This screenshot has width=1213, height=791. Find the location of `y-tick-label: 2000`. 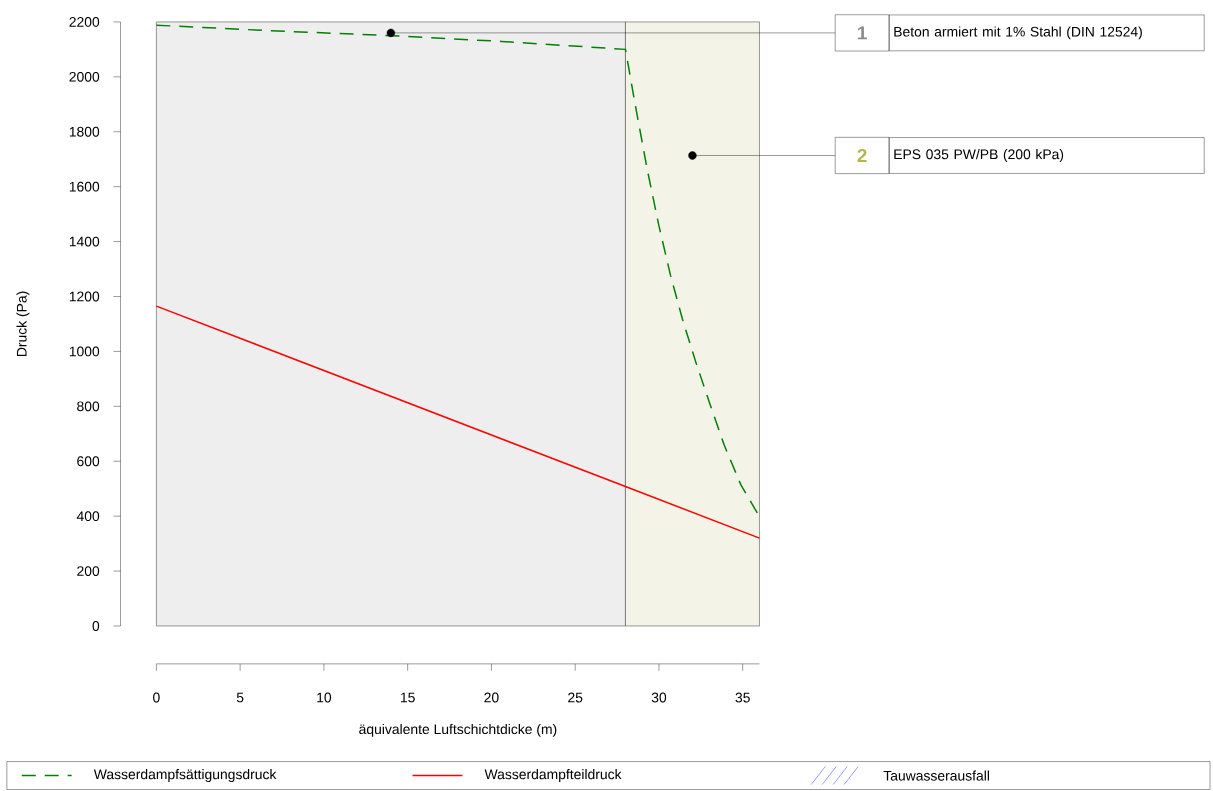

y-tick-label: 2000 is located at coordinates (84, 76).